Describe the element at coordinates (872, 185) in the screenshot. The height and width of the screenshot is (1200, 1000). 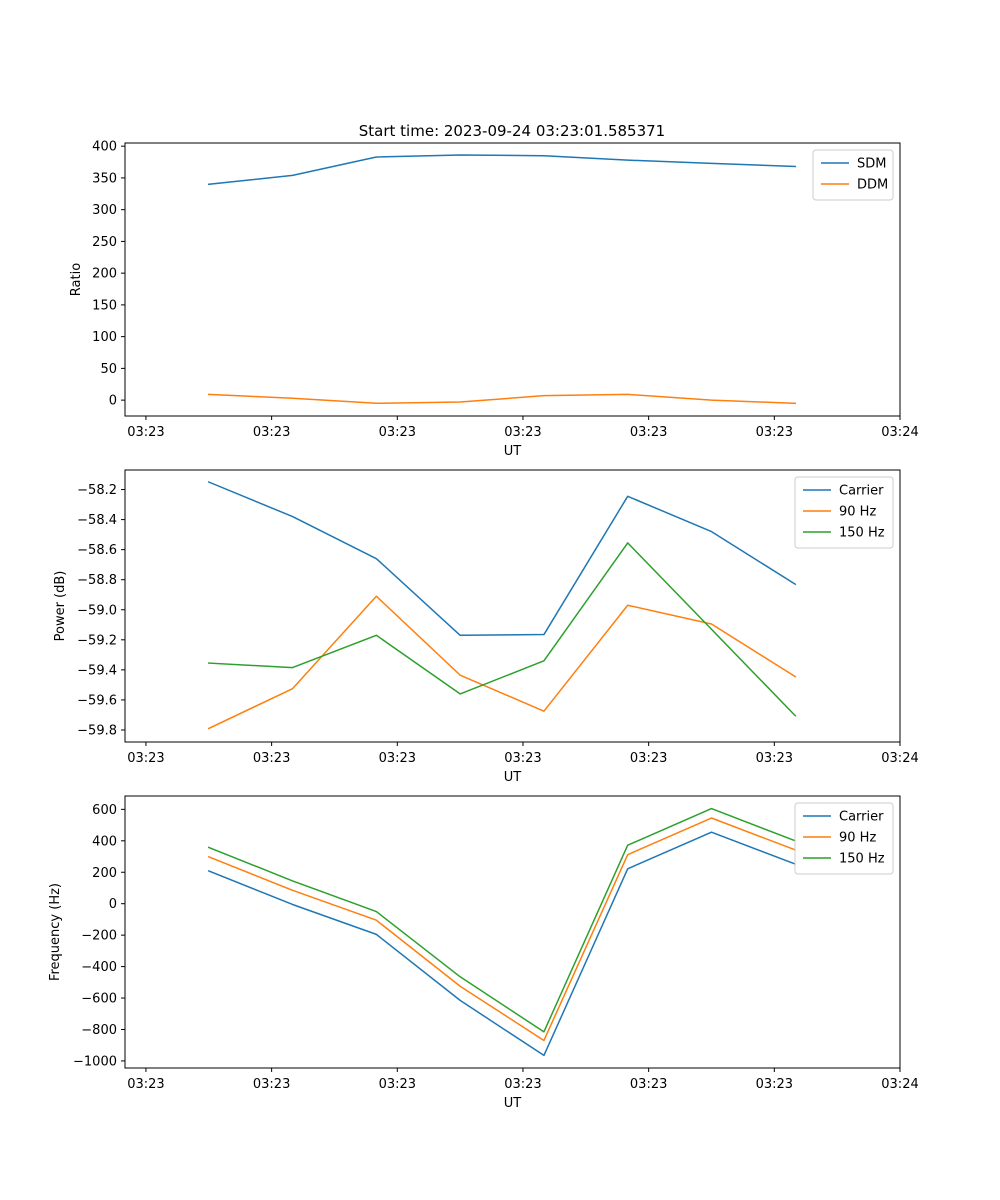
I see `legend-label: DDM` at that location.